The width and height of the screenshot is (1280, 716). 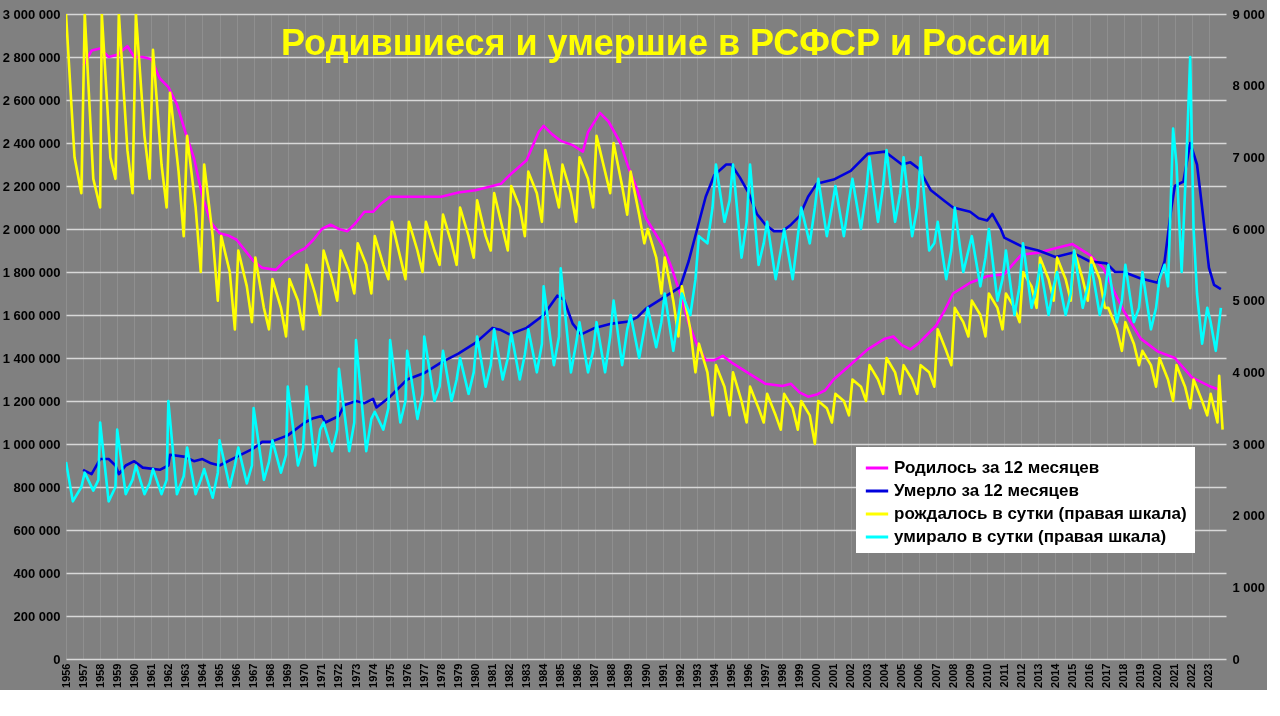 What do you see at coordinates (31, 358) in the screenshot?
I see `y-tick-label: 1 400 000` at bounding box center [31, 358].